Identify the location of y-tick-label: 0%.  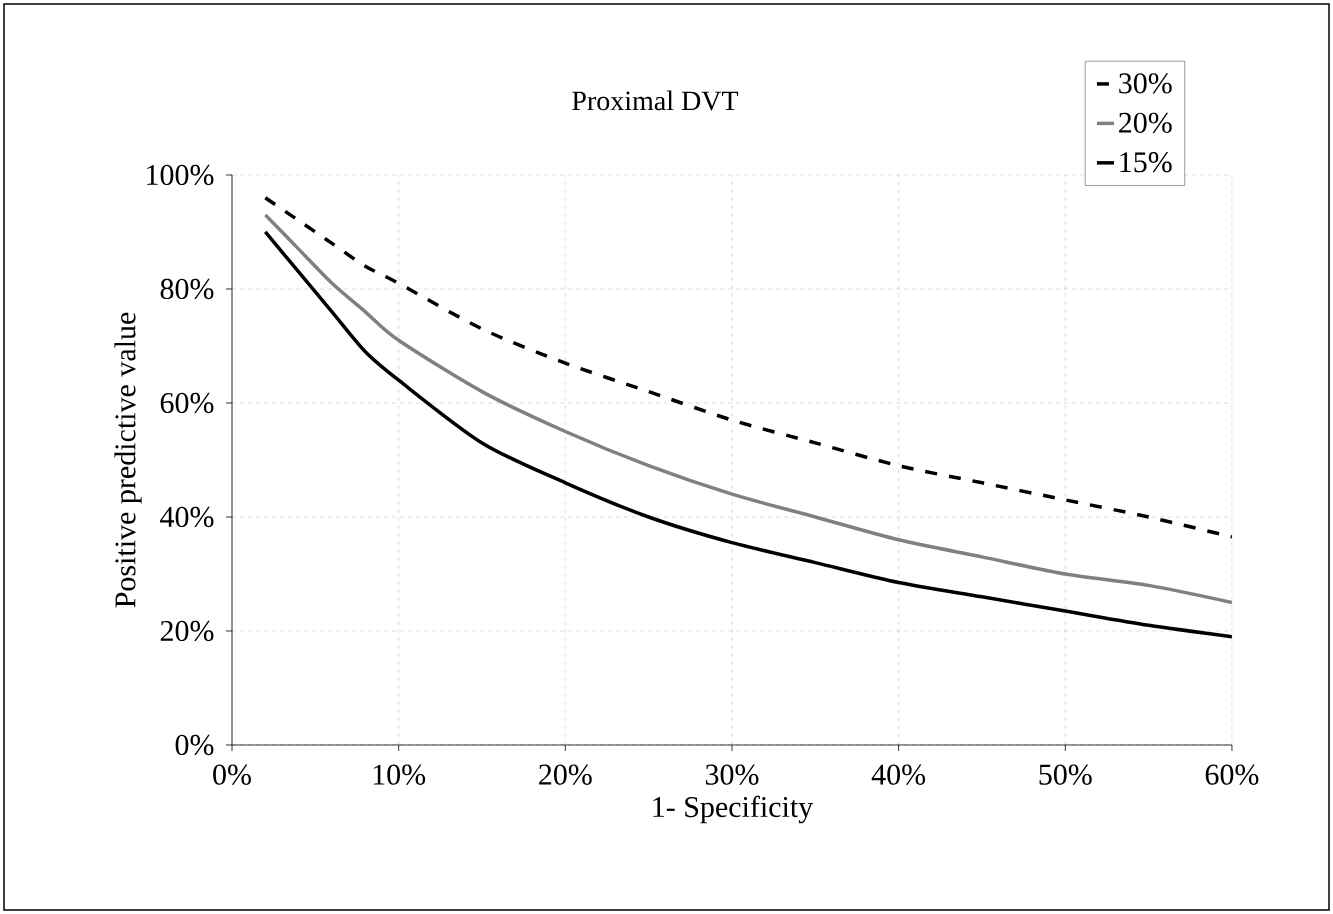
(194, 745).